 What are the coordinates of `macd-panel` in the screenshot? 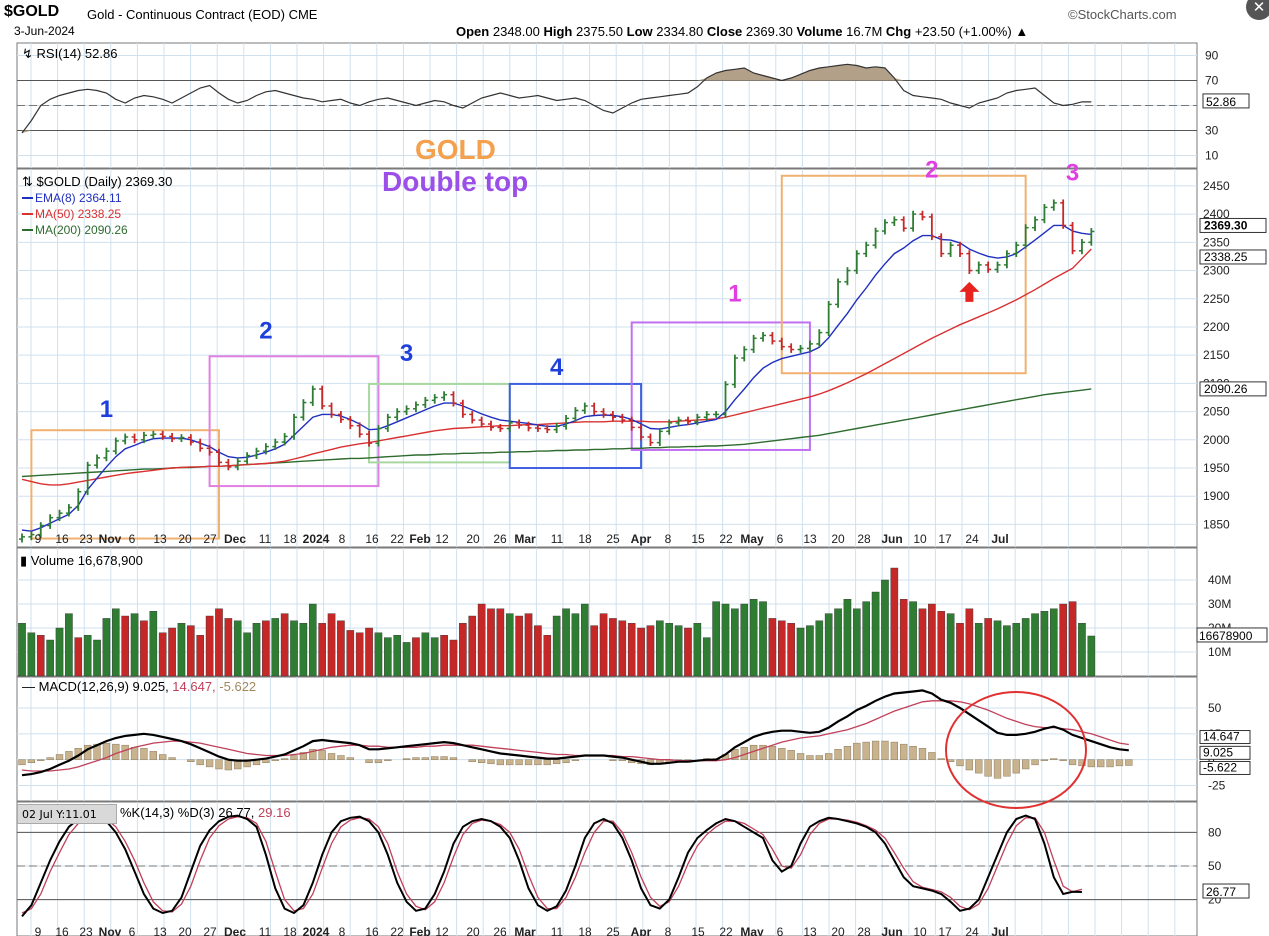 It's located at (607, 739).